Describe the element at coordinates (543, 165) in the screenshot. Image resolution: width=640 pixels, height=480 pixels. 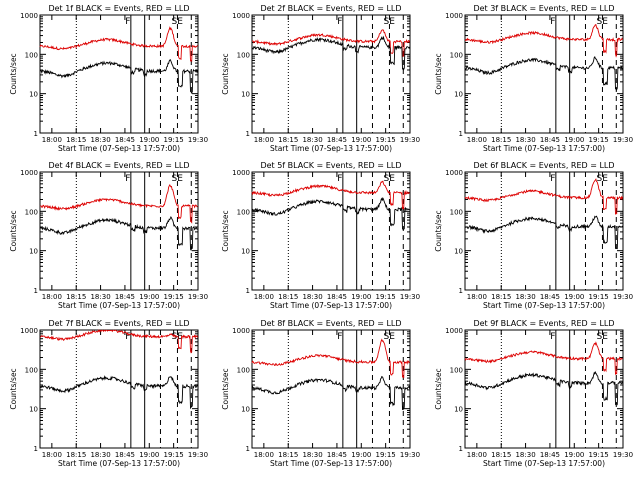
I see `panel-title: Det 6f BLACK = Events, RED = LLD` at that location.